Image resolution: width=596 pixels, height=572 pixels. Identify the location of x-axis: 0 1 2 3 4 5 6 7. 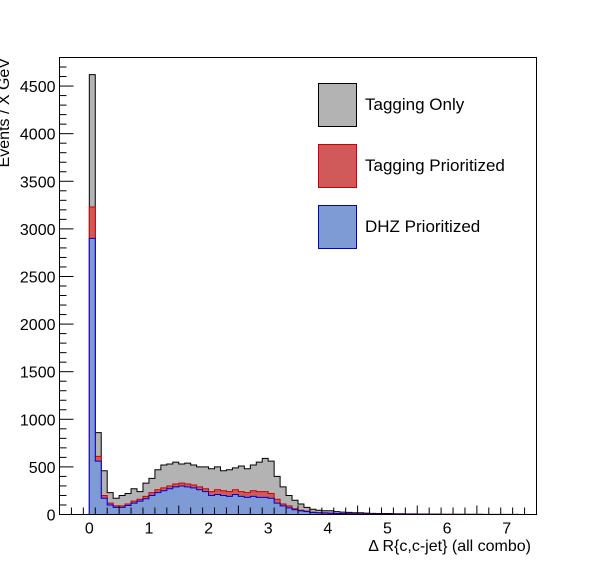
(298, 521).